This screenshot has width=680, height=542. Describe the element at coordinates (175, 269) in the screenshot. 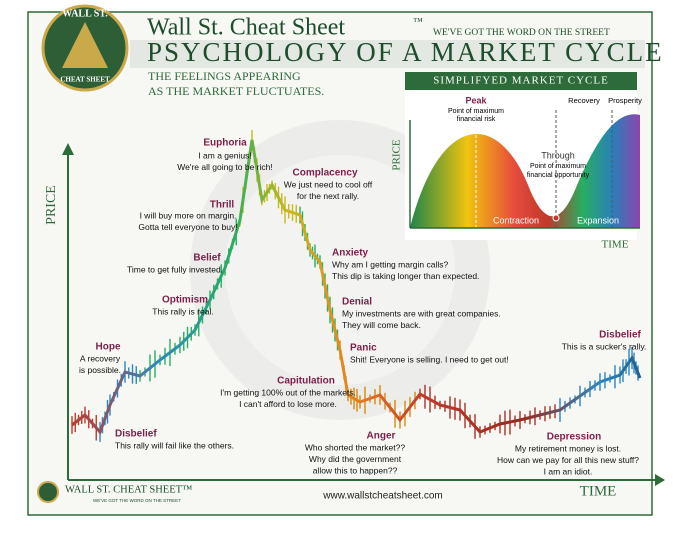

I see `stage-text: Time to get fully invested.` at that location.